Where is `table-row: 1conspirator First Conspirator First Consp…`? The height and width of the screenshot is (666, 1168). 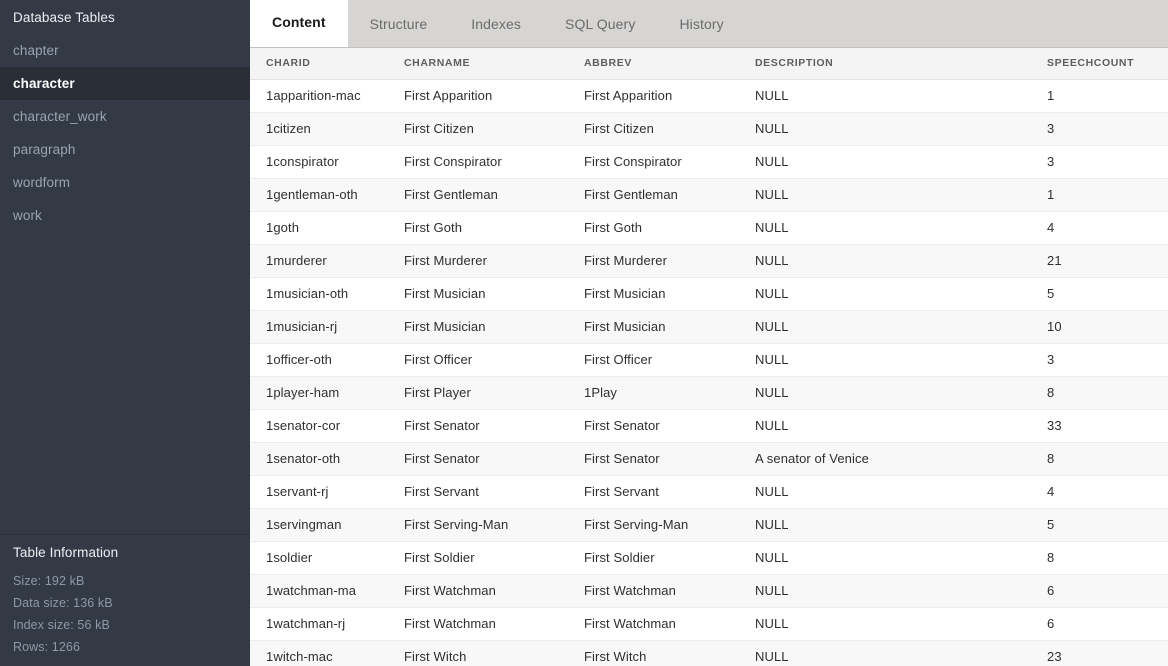
table-row: 1conspirator First Conspirator First Consp… is located at coordinates (709, 162).